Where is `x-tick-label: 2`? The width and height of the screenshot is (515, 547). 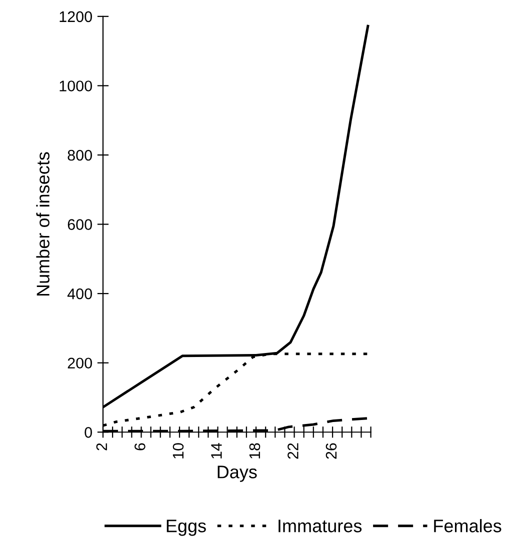
x-tick-label: 2 is located at coordinates (101, 446).